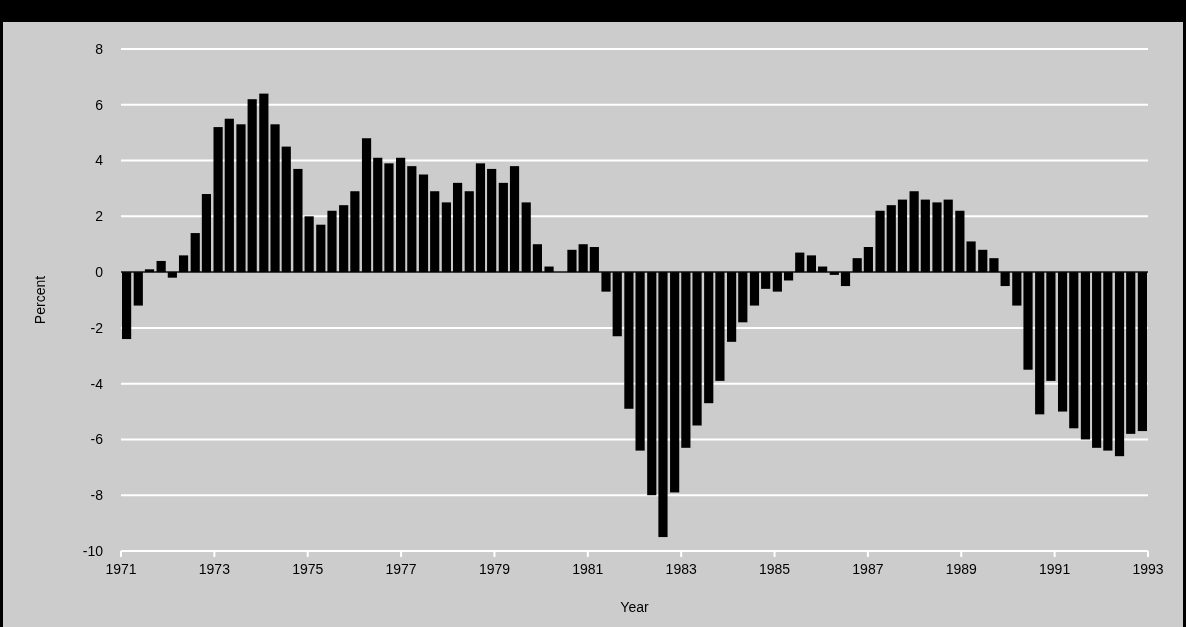 This screenshot has width=1186, height=627. What do you see at coordinates (681, 569) in the screenshot?
I see `x-tick-label: 1983` at bounding box center [681, 569].